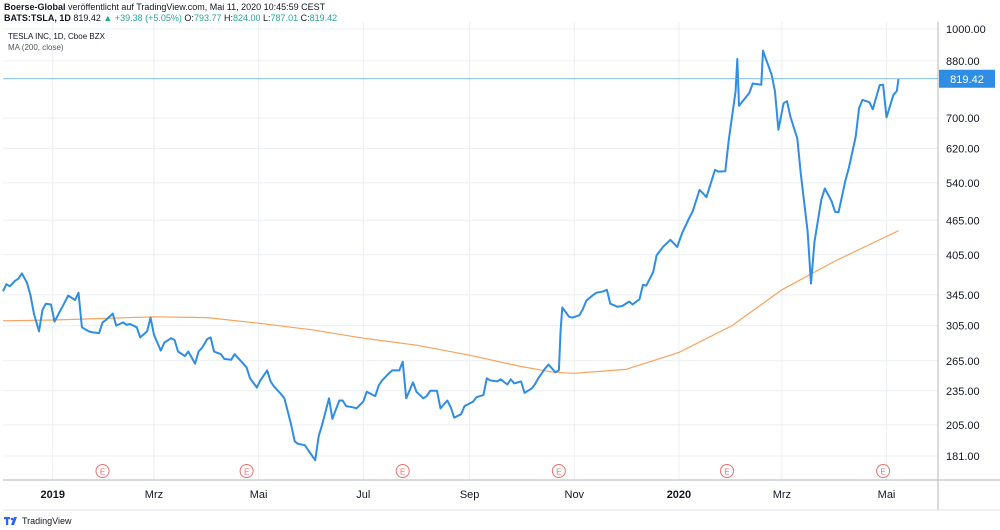  Describe the element at coordinates (108, 18) in the screenshot. I see `up-arrow-icon: ▲` at that location.